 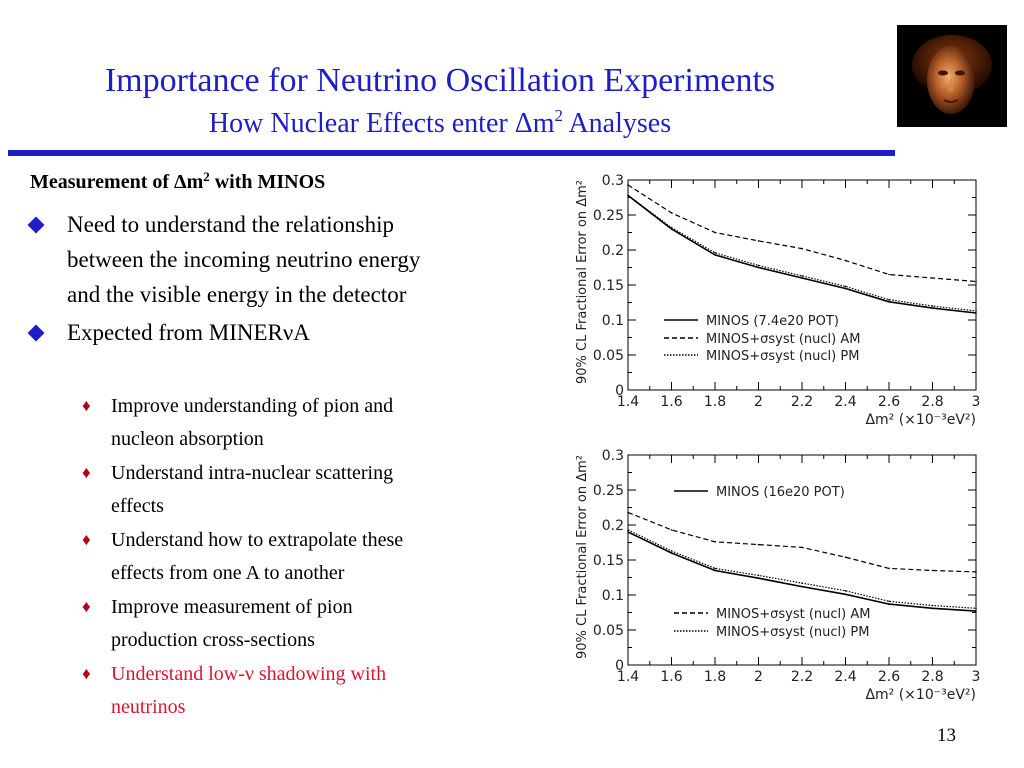 I want to click on bullet-line: between the incoming neutrino energy, so click(x=244, y=259).